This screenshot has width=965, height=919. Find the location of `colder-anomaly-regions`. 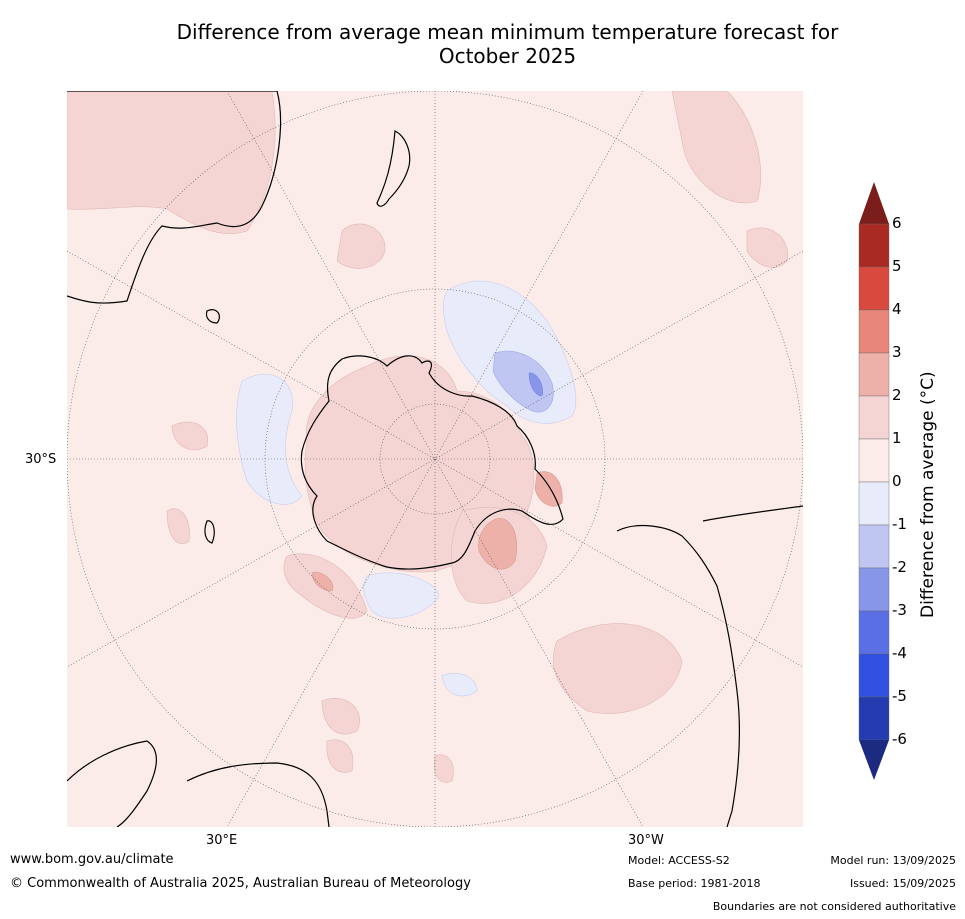

colder-anomaly-regions is located at coordinates (523, 381).